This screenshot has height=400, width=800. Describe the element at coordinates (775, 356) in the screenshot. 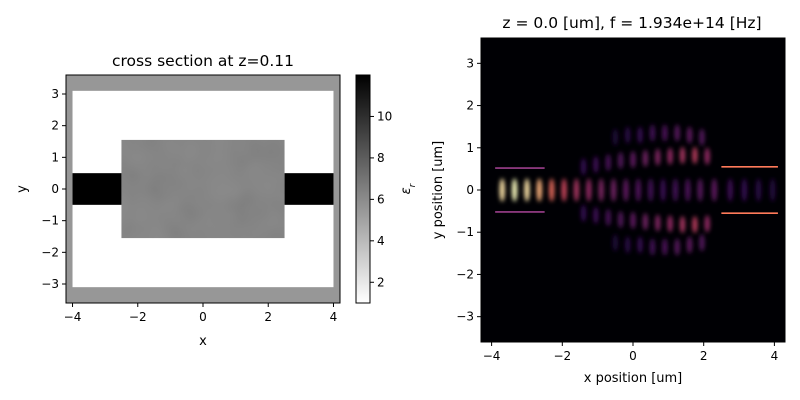

I see `x-tick-label: 4` at that location.